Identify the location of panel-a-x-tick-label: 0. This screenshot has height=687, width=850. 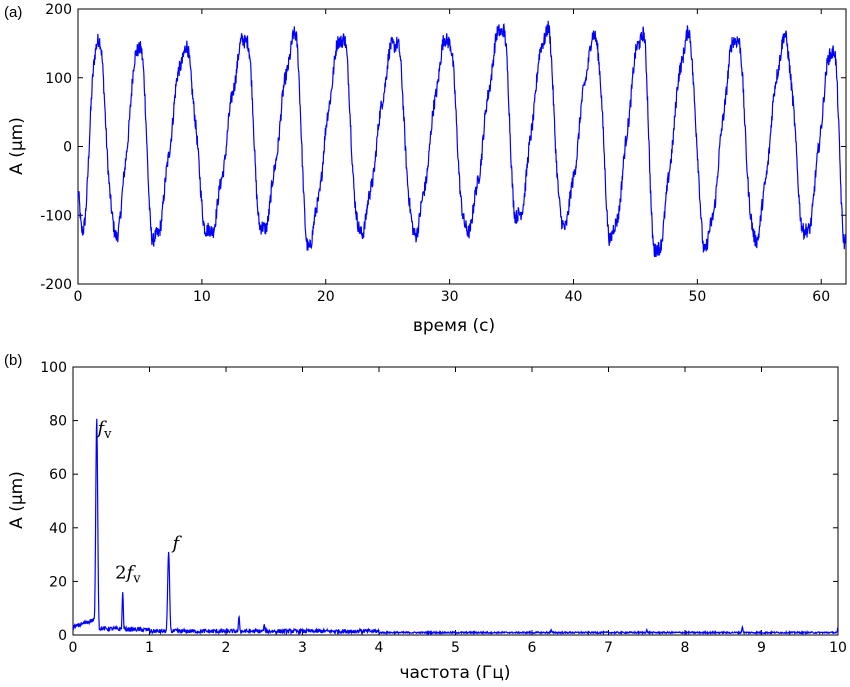
(78, 297).